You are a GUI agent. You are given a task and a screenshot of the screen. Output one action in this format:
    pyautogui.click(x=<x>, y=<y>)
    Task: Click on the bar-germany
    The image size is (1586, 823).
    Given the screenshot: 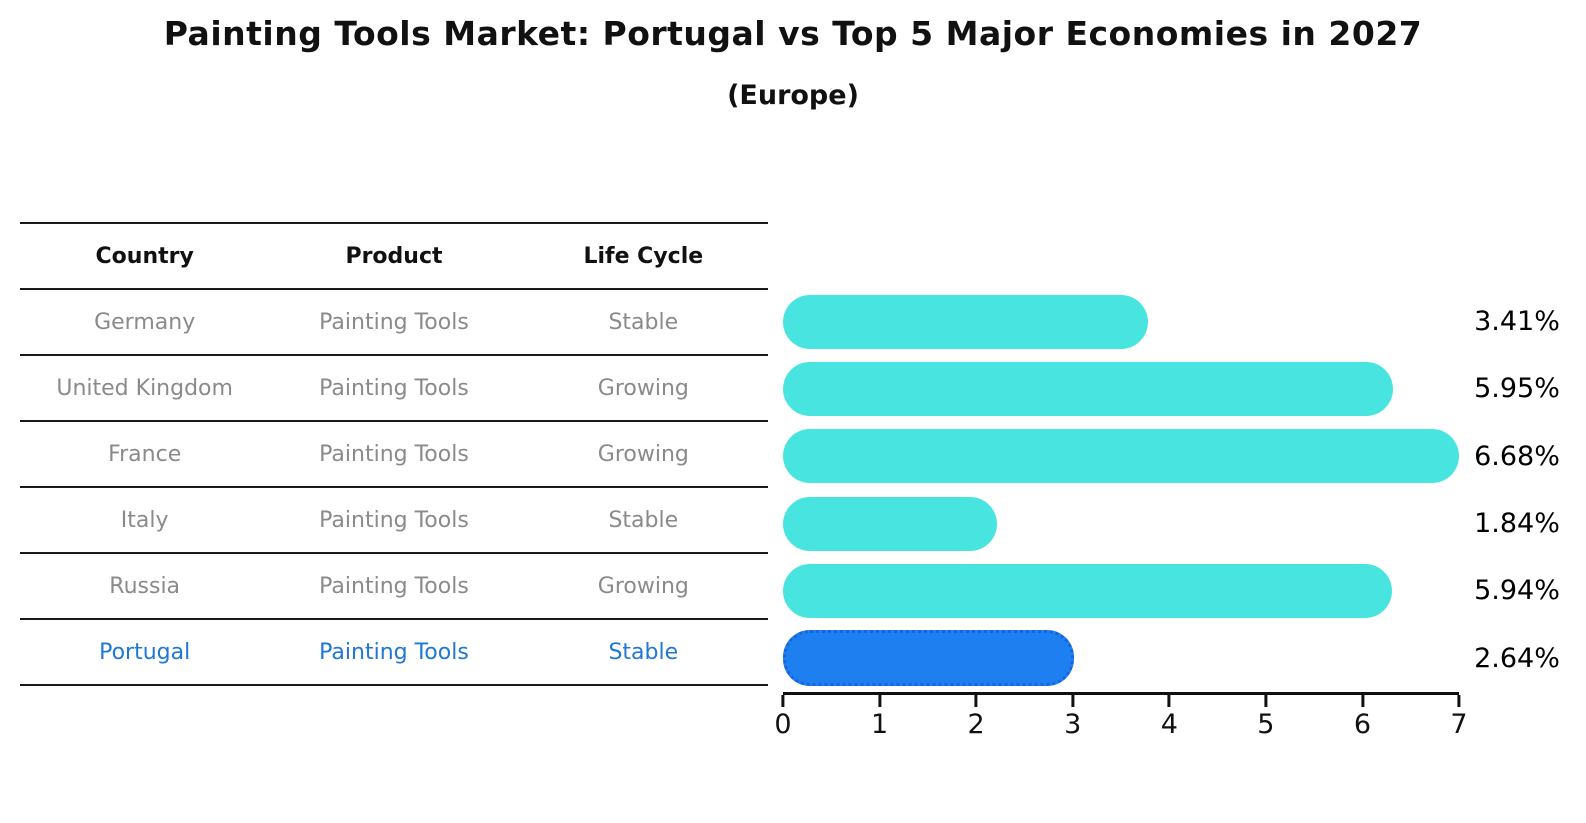 What is the action you would take?
    pyautogui.click(x=966, y=321)
    